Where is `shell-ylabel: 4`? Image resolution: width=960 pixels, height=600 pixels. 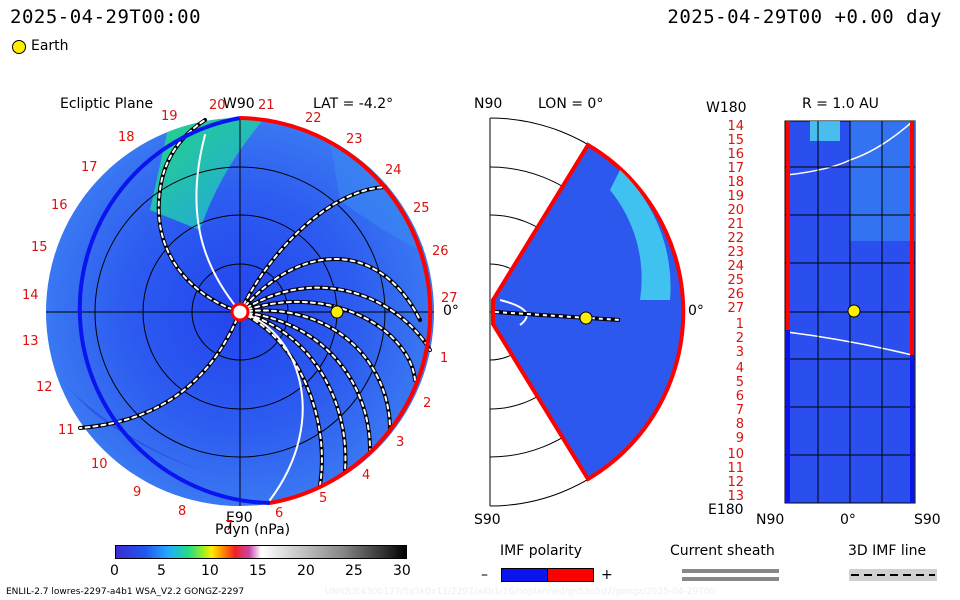
shell-ylabel: 4 is located at coordinates (740, 368).